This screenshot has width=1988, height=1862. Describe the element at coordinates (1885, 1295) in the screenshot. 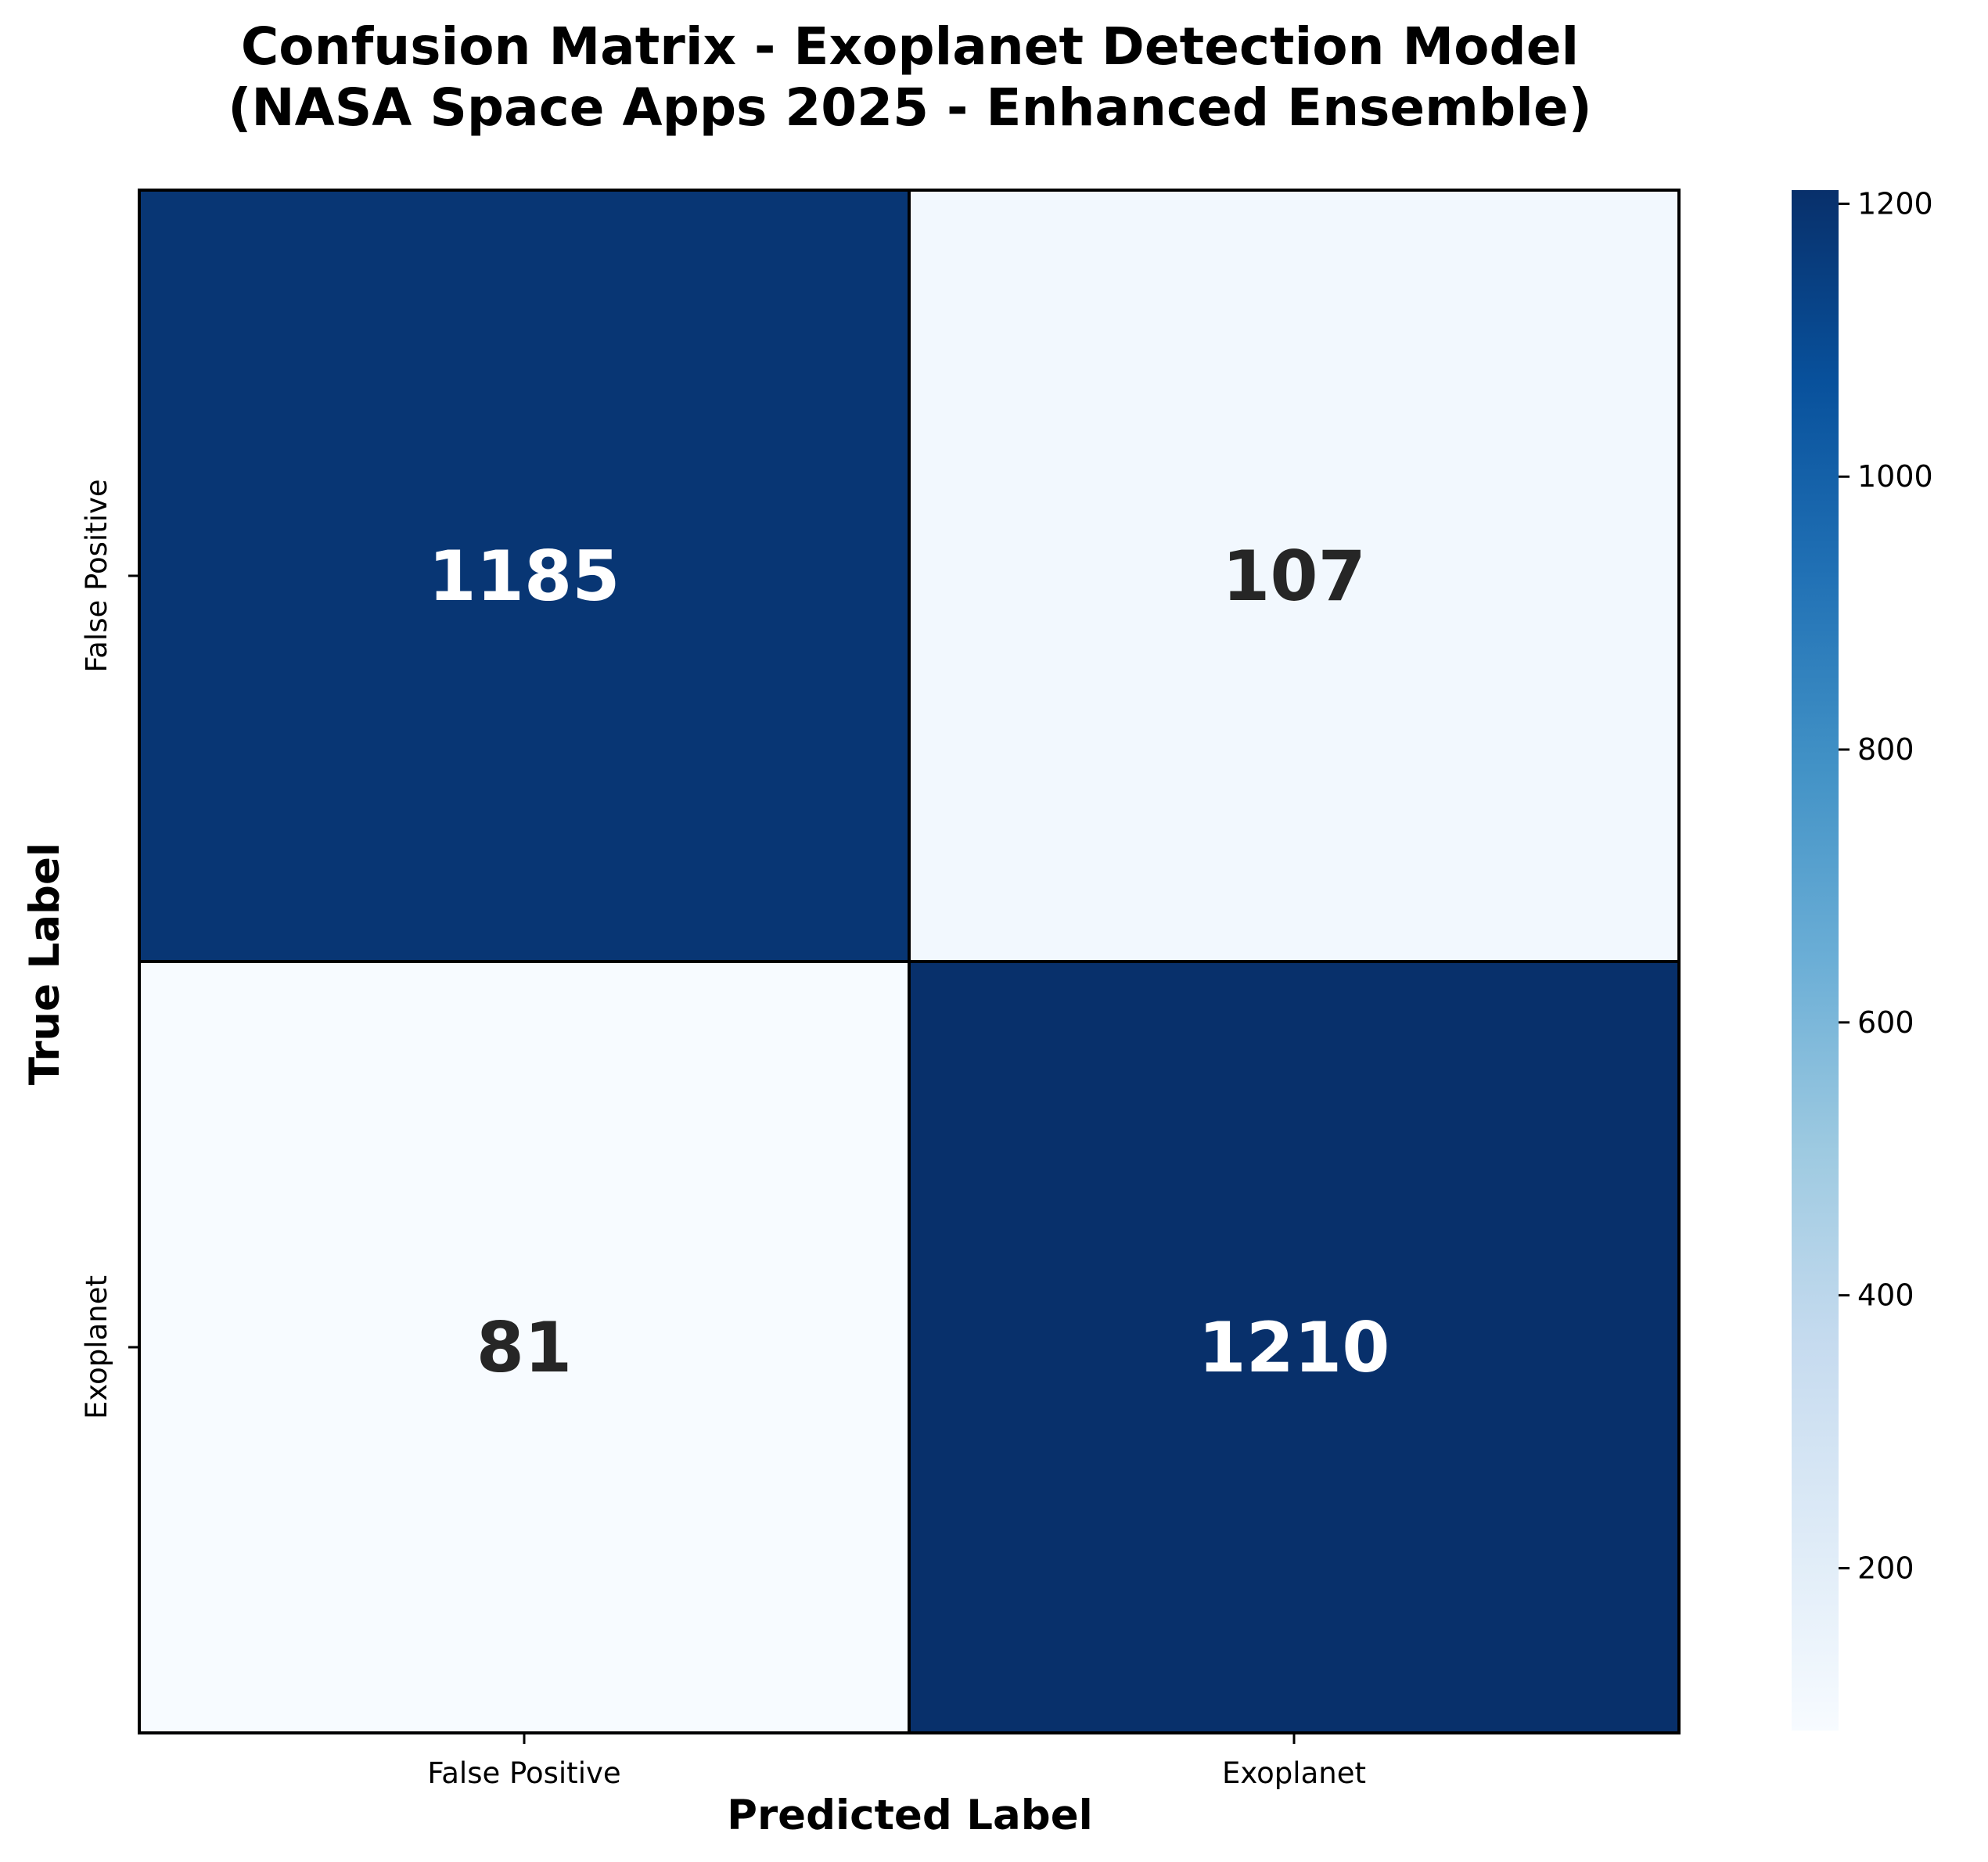

I see `colorbar-tick-label: 400` at that location.